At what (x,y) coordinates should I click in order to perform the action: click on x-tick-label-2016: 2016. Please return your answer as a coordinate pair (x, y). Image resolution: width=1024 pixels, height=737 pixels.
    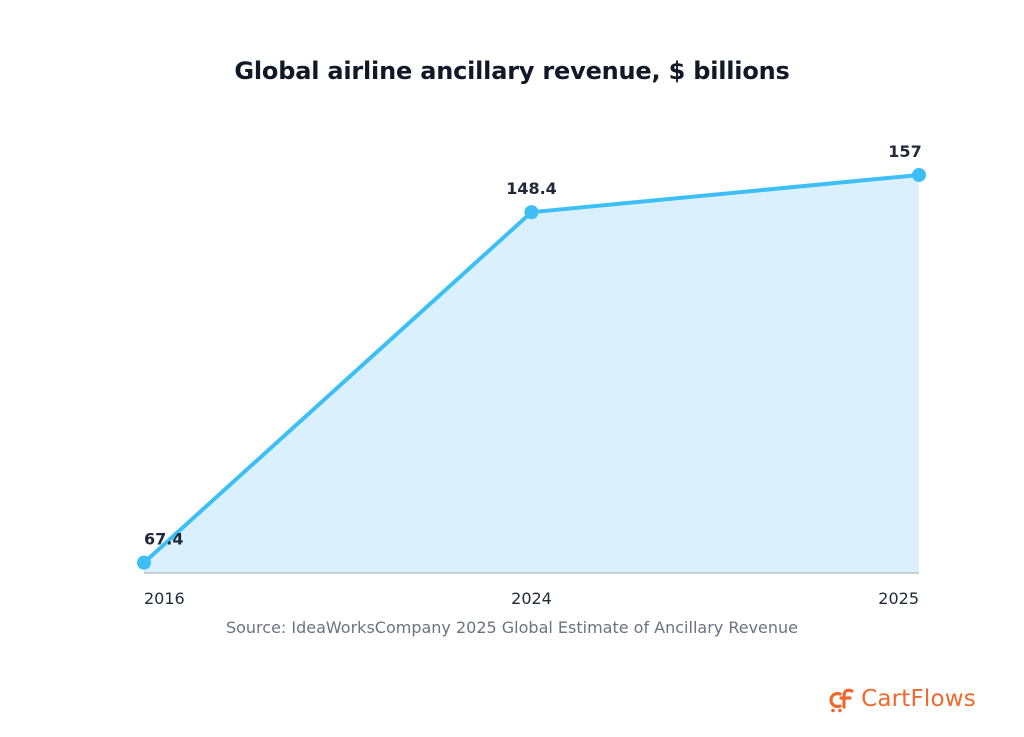
    Looking at the image, I should click on (164, 598).